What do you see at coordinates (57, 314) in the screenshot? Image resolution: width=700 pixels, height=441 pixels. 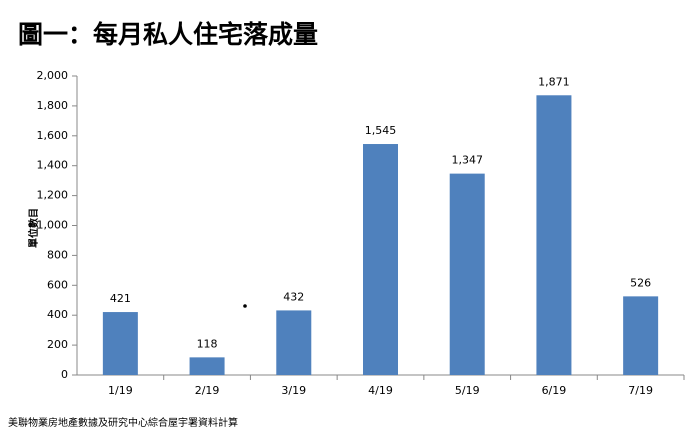 I see `y-tick-label: 400` at bounding box center [57, 314].